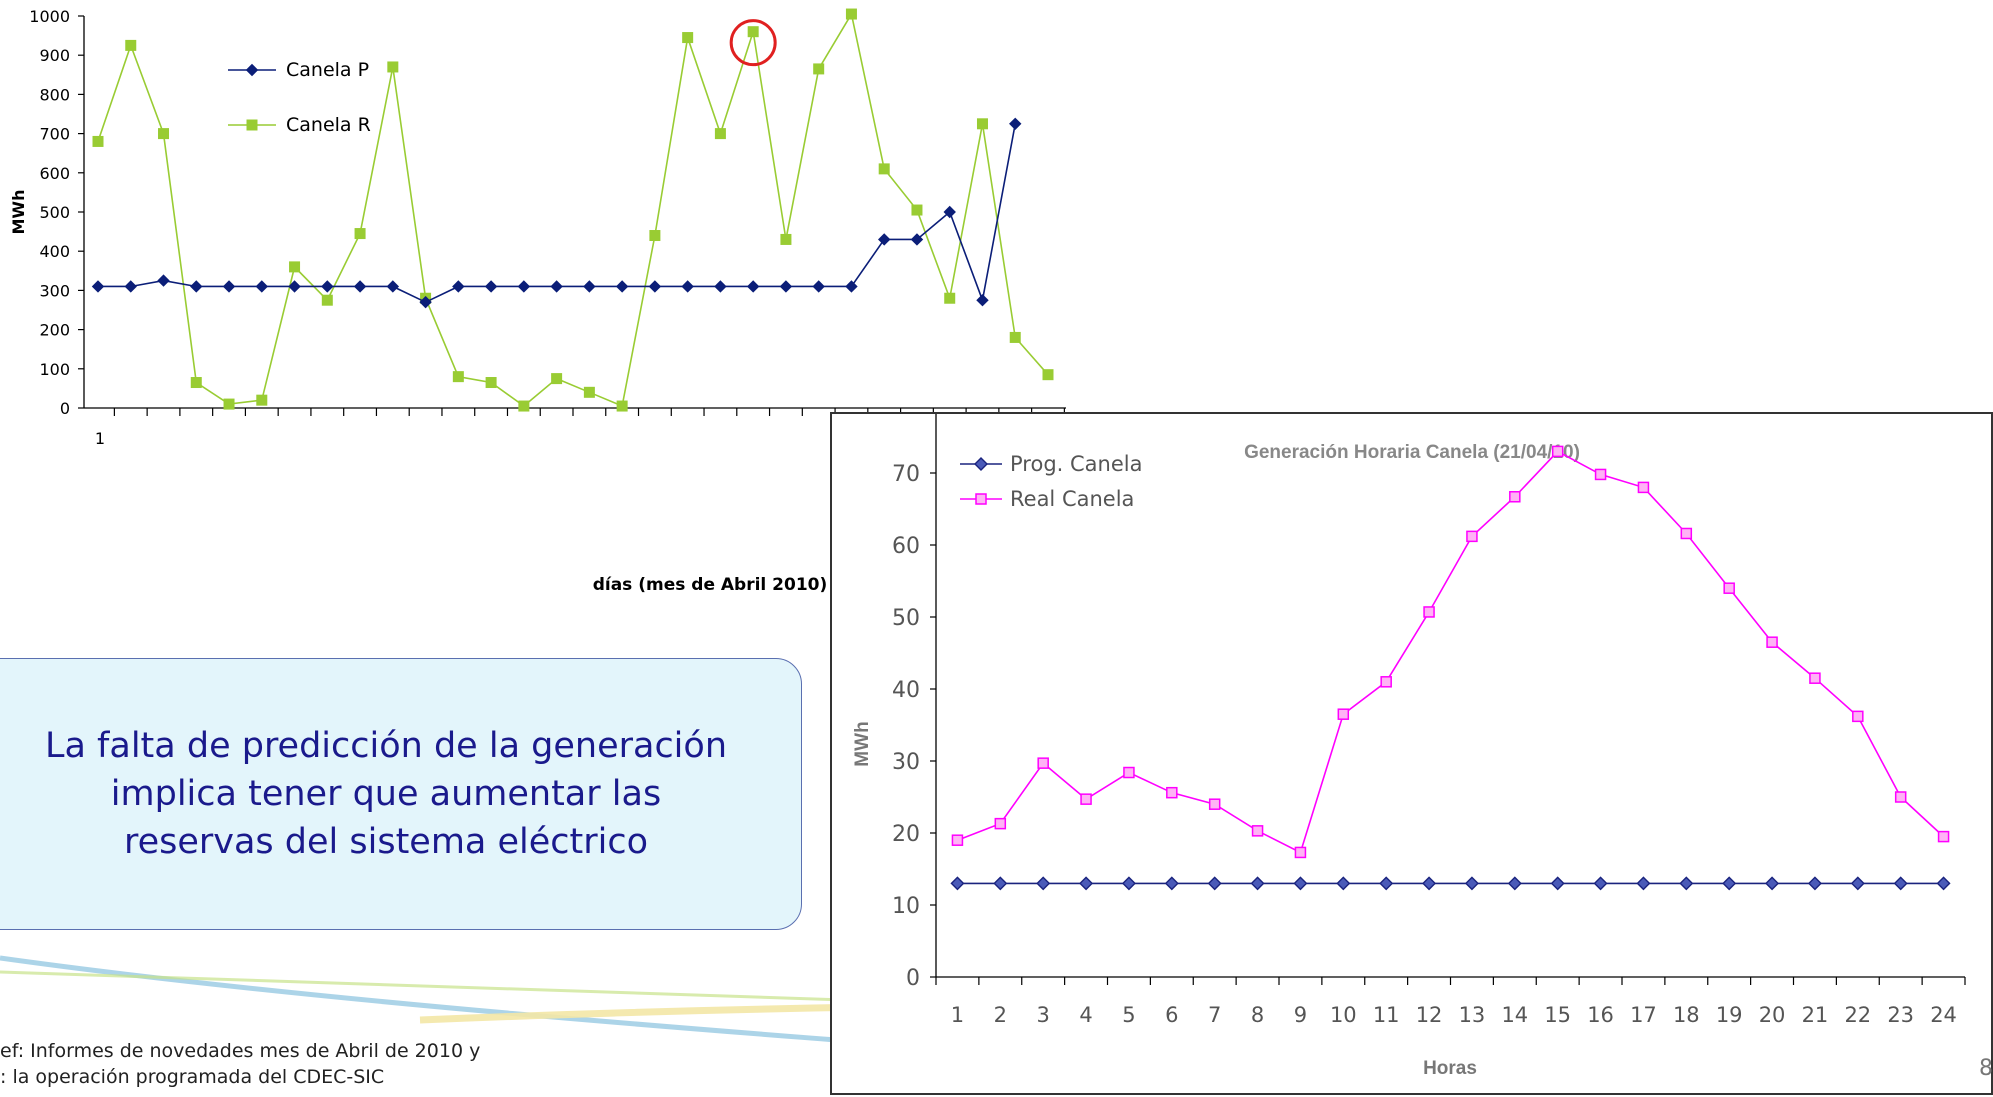 This screenshot has height=1097, width=1993. I want to click on x-tick-label: 5, so click(1128, 1015).